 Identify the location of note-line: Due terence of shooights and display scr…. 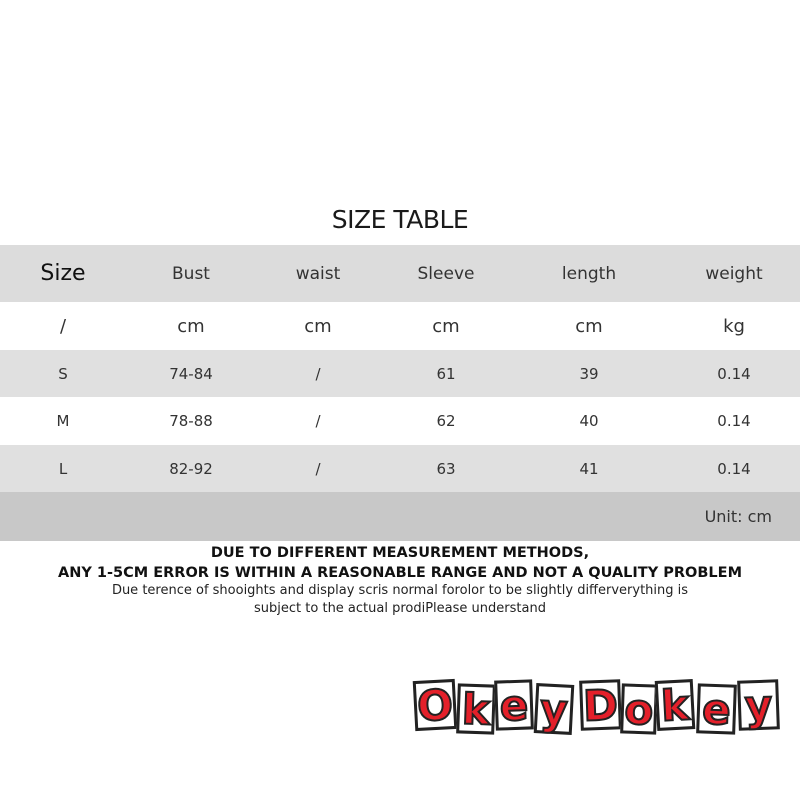
(400, 590).